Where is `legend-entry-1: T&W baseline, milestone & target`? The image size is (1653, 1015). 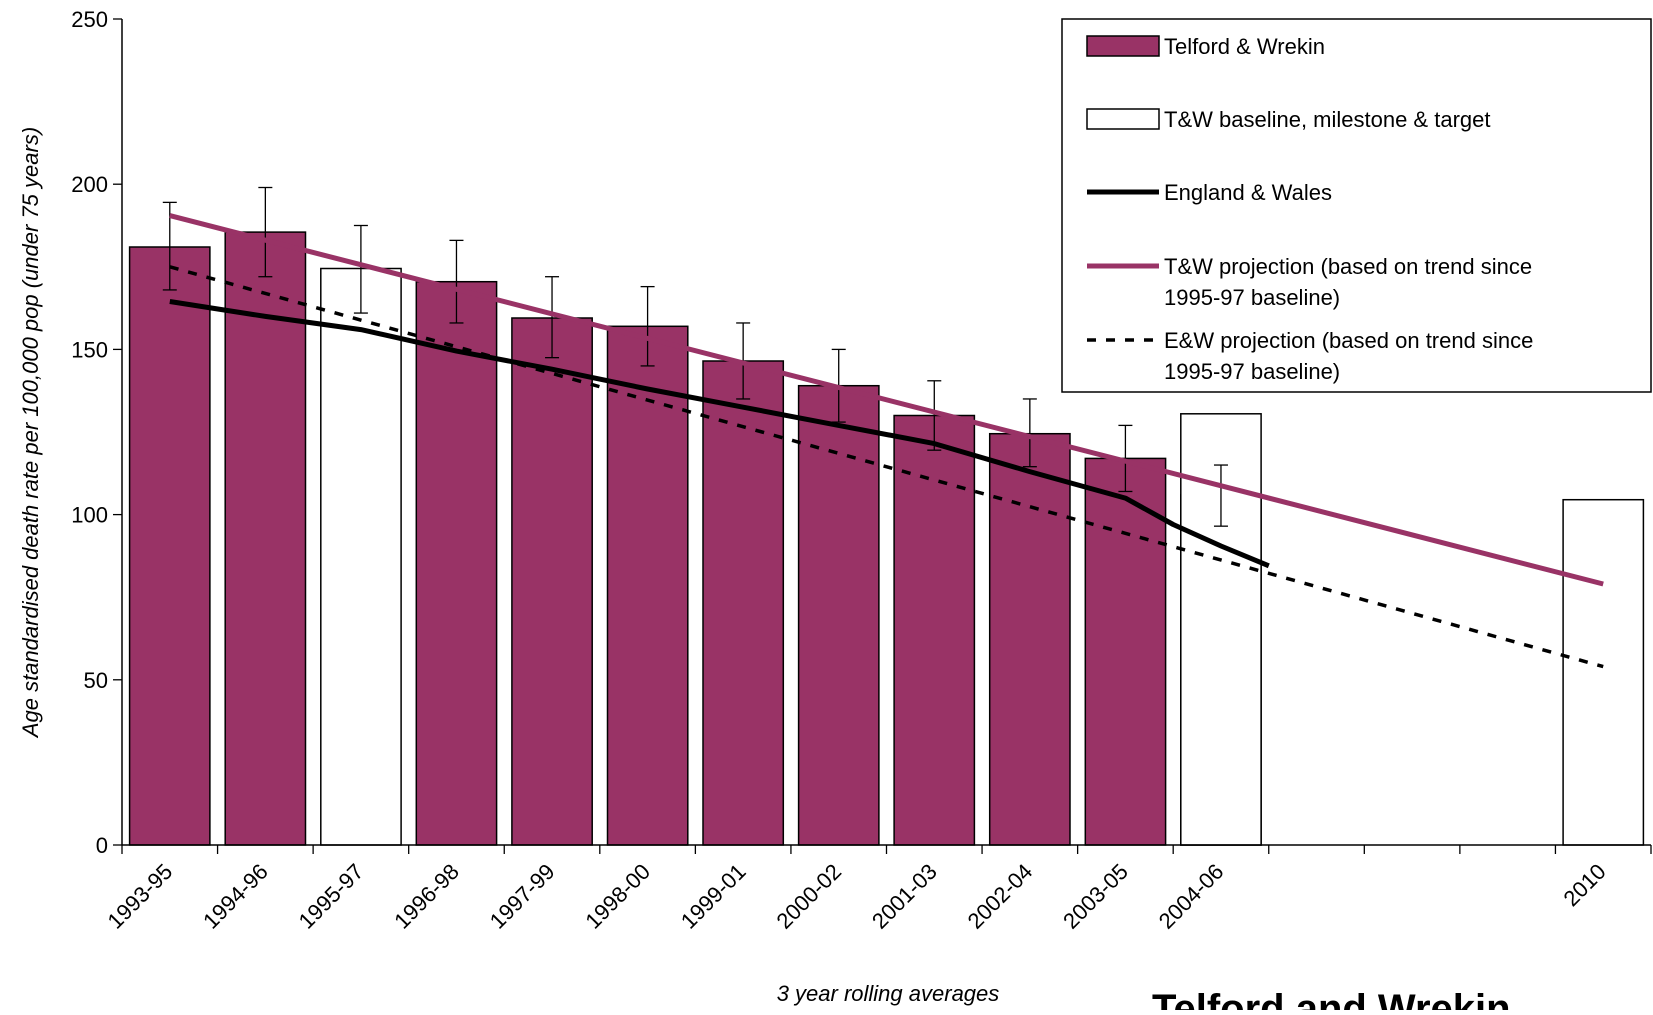 legend-entry-1: T&W baseline, milestone & target is located at coordinates (1288, 119).